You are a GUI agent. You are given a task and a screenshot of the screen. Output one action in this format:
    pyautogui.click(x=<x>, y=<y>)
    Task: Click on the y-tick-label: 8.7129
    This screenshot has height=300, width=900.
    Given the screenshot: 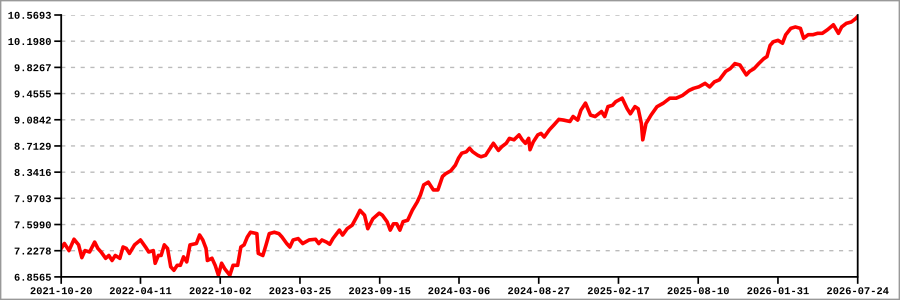 What is the action you would take?
    pyautogui.click(x=32, y=146)
    